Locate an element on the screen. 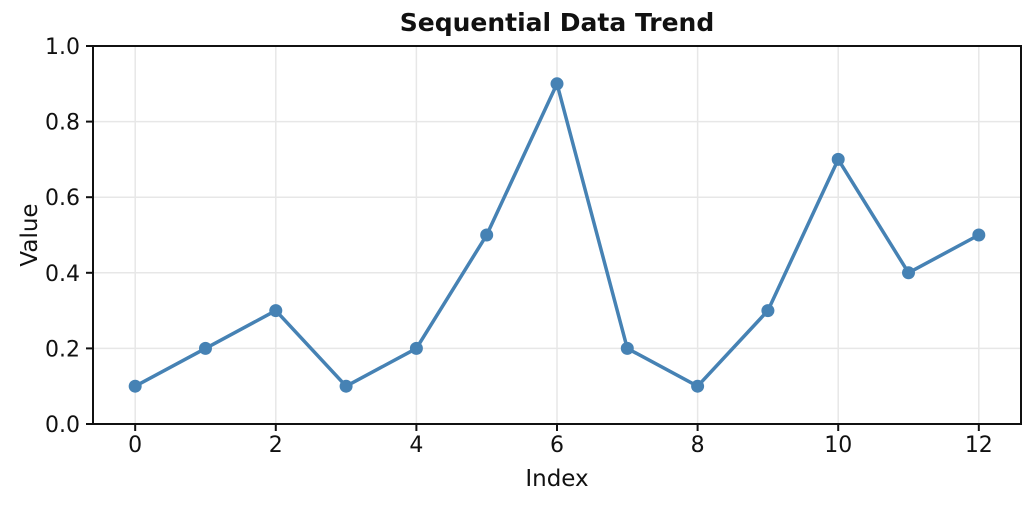 The image size is (1035, 507). y-tick-label: 0.6 is located at coordinates (62, 198).